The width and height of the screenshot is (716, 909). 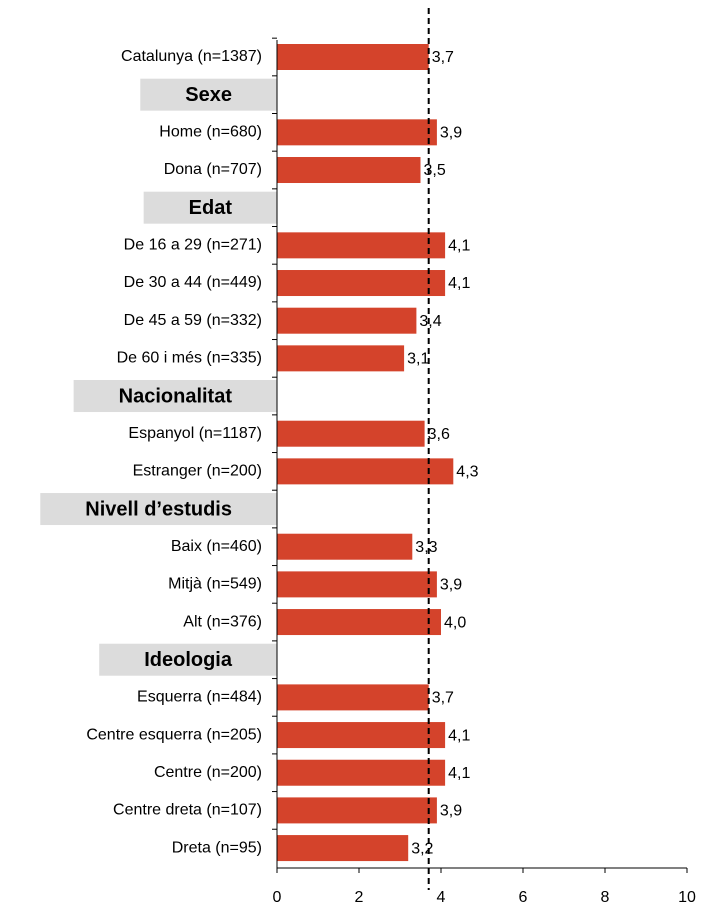 What do you see at coordinates (197, 471) in the screenshot?
I see `y-tick-label: Estranger (n=200)` at bounding box center [197, 471].